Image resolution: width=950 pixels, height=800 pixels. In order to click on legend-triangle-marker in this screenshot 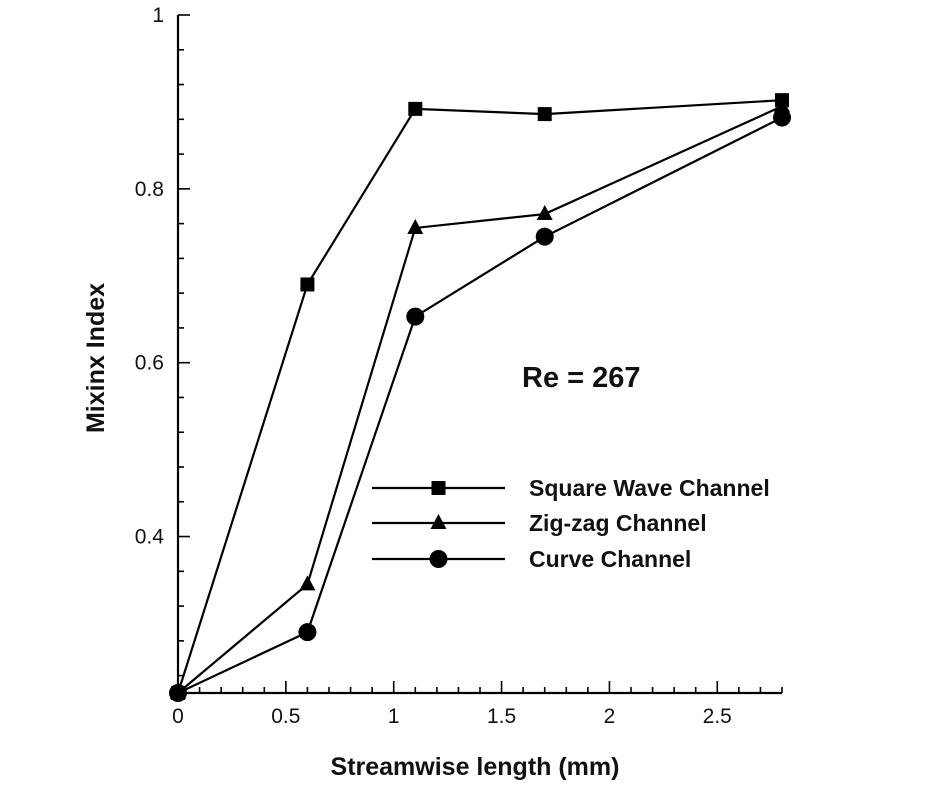, I will do `click(438, 521)`.